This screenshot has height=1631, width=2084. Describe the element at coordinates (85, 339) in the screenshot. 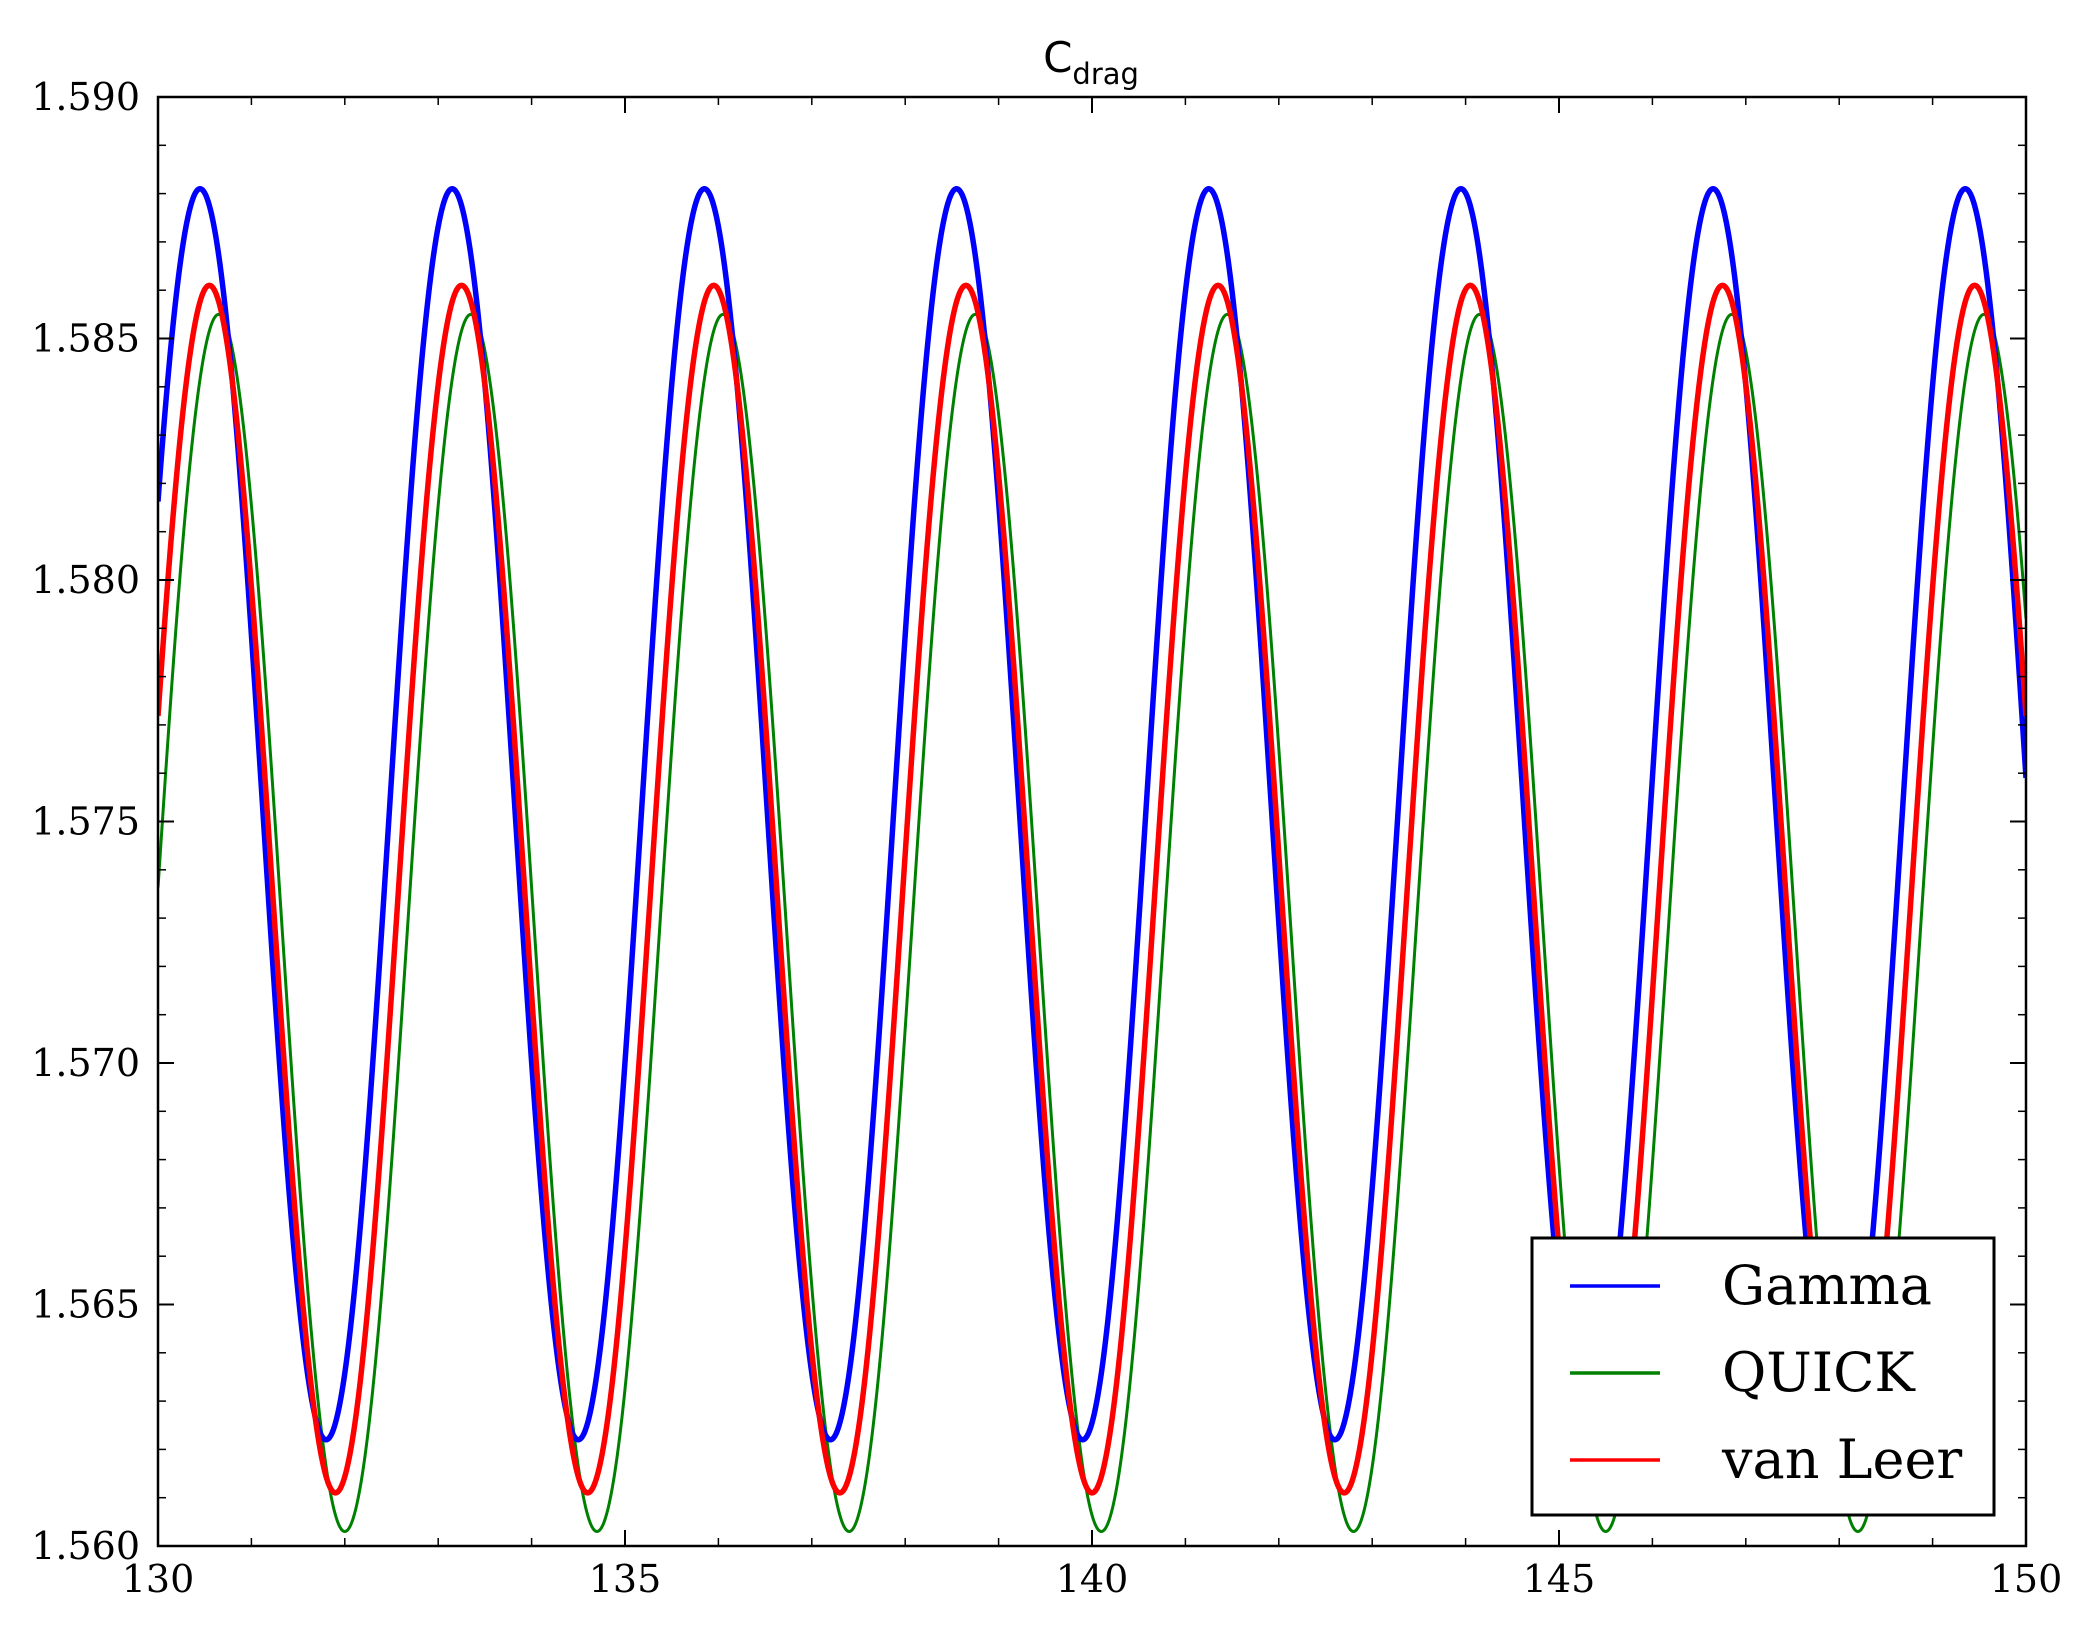

I see `y-tick-label: 1.585` at that location.